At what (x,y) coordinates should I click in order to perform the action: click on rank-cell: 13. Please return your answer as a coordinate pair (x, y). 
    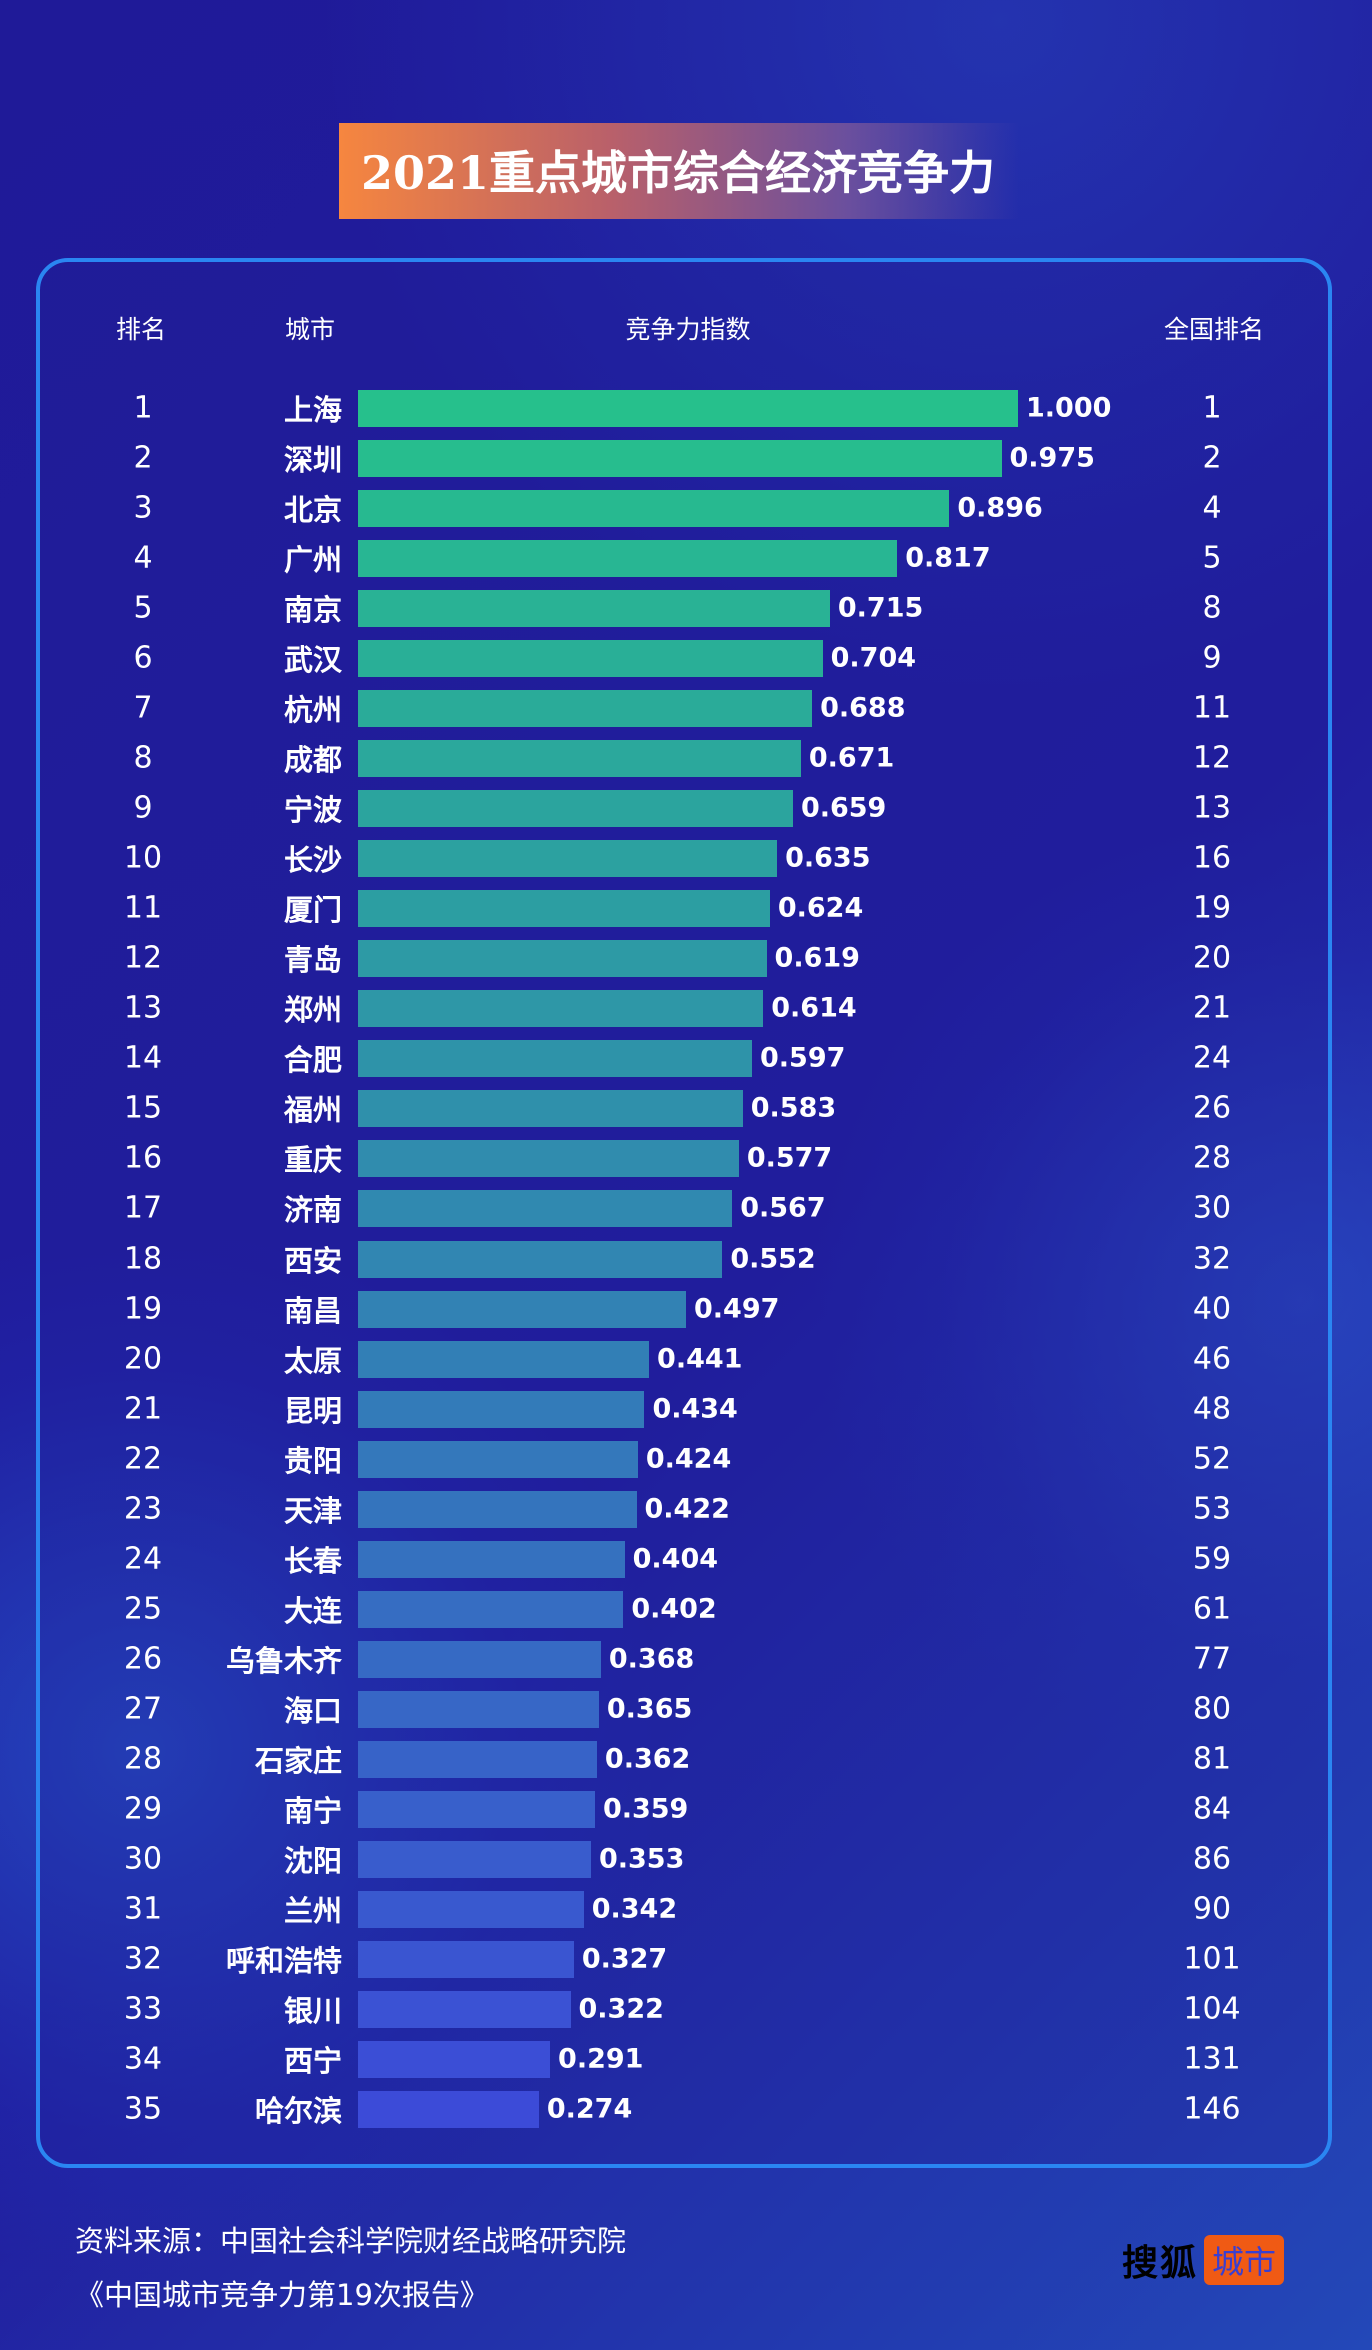
    Looking at the image, I should click on (143, 1008).